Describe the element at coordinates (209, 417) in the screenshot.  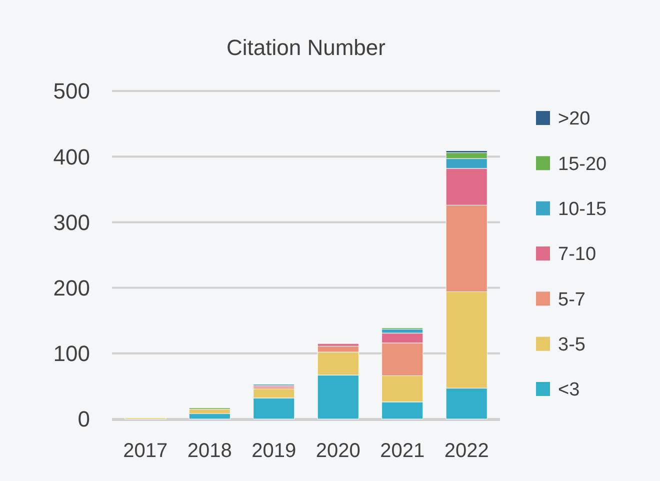
I see `bar` at that location.